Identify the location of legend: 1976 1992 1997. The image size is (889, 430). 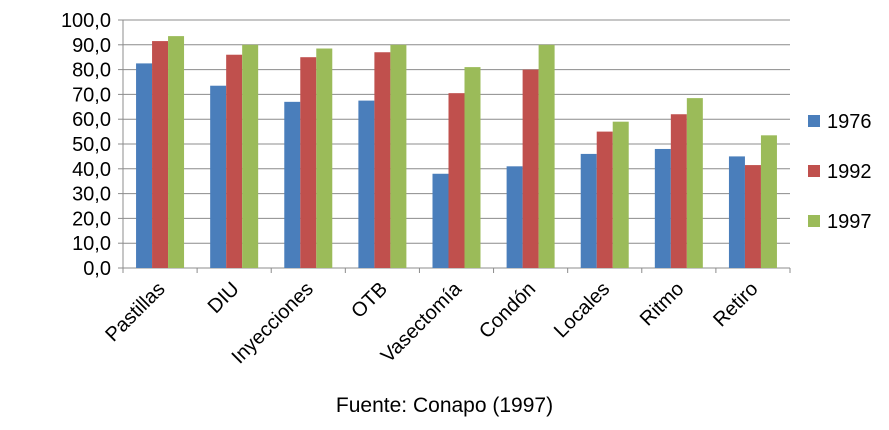
(840, 172).